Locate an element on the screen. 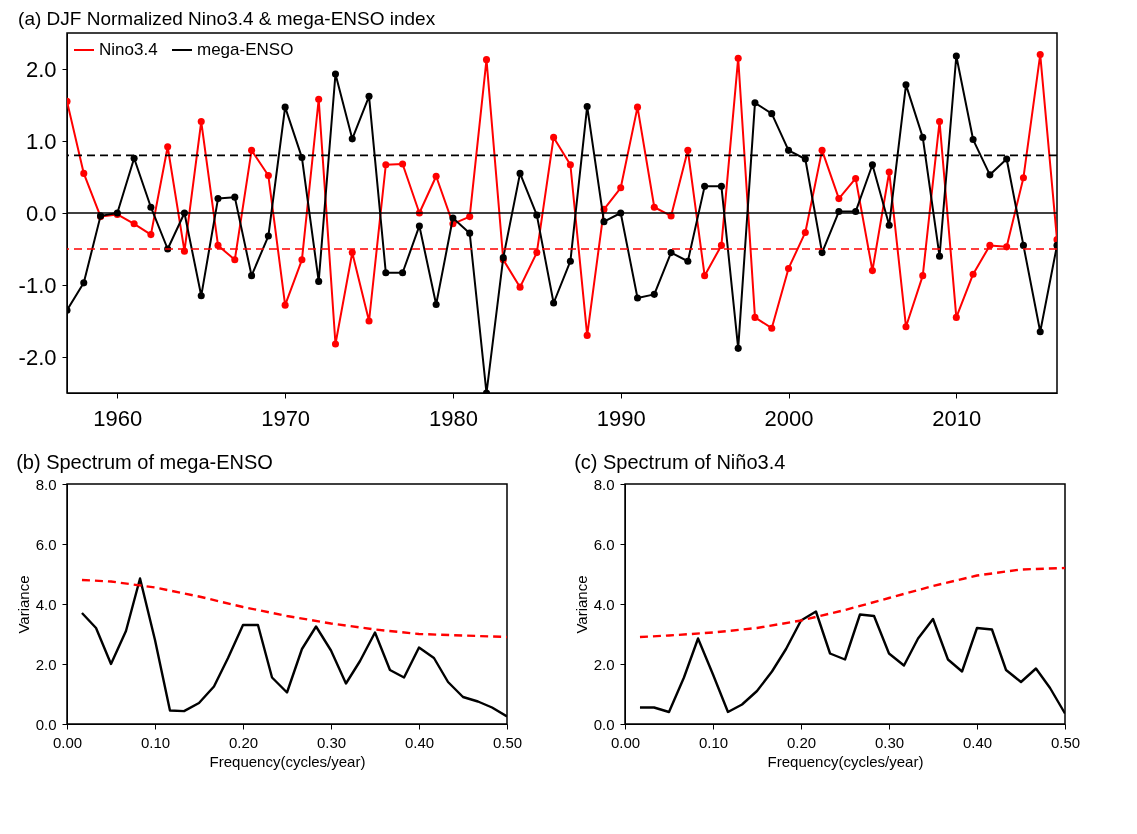 The width and height of the screenshot is (1137, 834). y-tick-label: -2.0 is located at coordinates (37, 357).